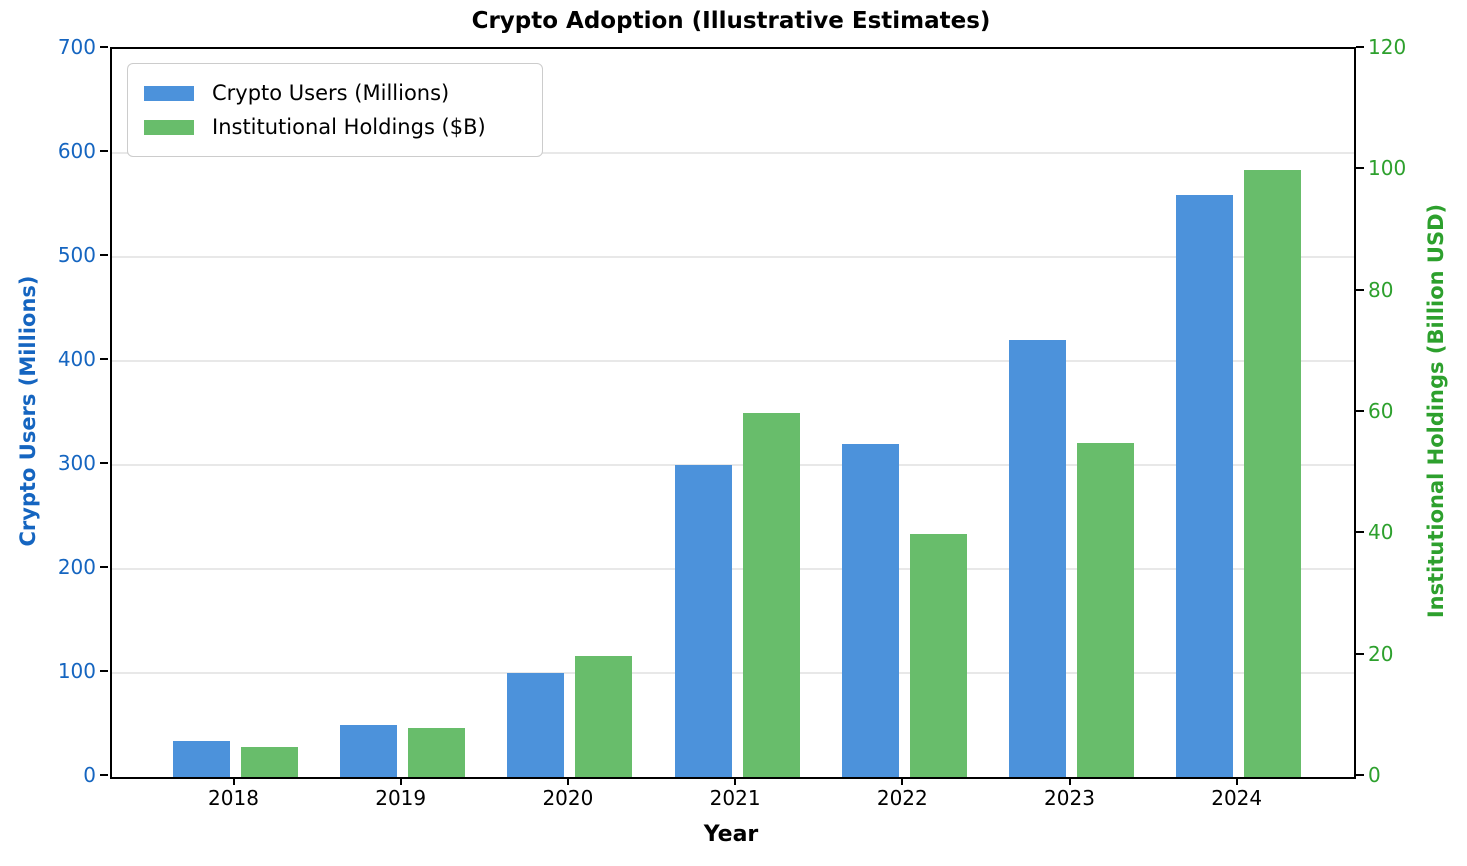  Describe the element at coordinates (401, 798) in the screenshot. I see `x-tick-label-2019: 2019` at that location.